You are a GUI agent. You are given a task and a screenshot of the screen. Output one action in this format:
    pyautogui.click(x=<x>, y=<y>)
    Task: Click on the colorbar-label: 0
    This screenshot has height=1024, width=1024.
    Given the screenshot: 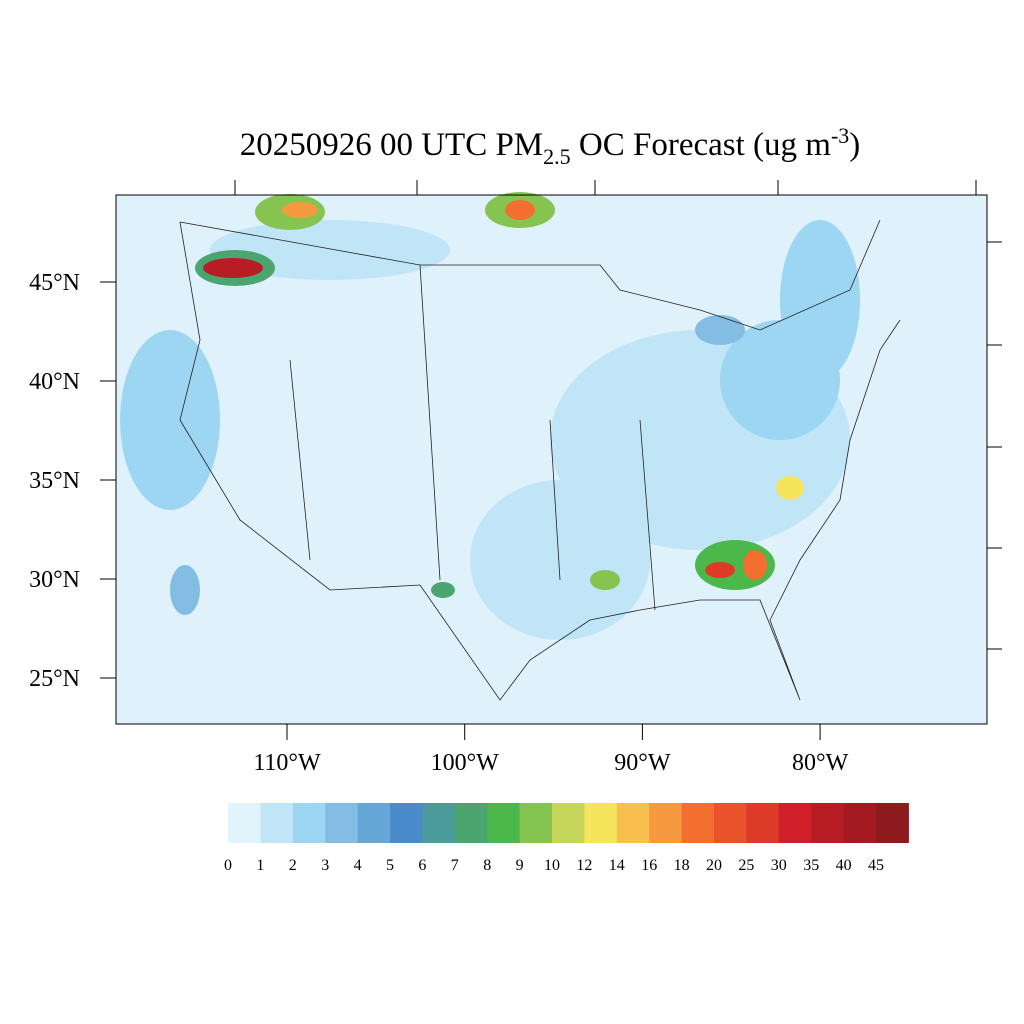 What is the action you would take?
    pyautogui.click(x=228, y=865)
    